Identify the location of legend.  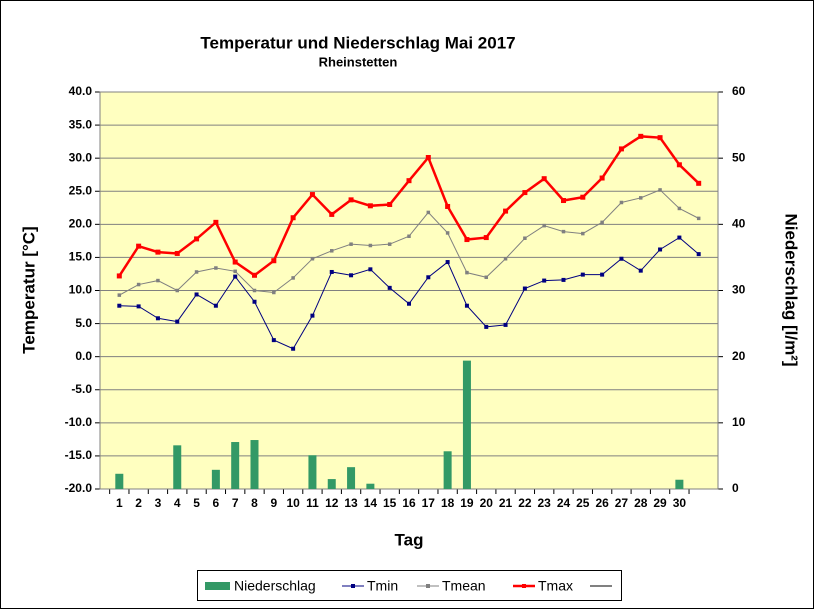
(409, 585).